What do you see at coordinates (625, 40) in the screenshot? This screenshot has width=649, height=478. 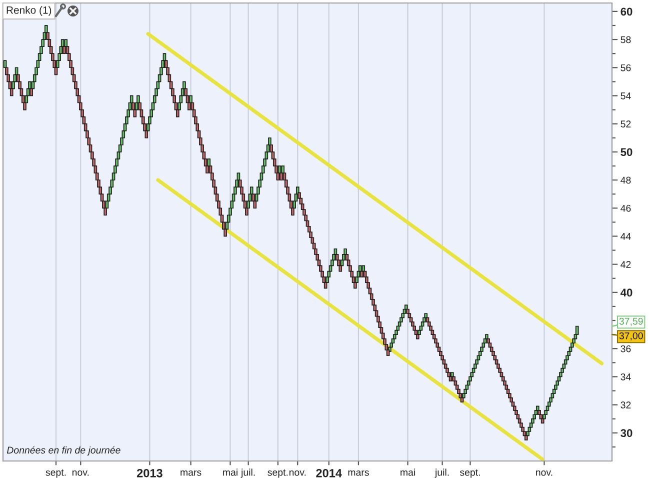 I see `y-tick-label: 58` at bounding box center [625, 40].